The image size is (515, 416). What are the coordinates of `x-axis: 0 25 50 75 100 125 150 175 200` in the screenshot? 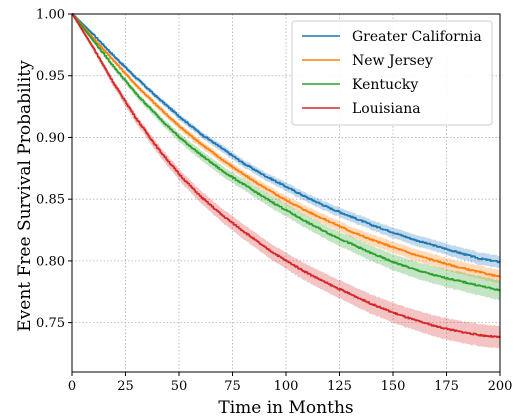 It's located at (290, 383).